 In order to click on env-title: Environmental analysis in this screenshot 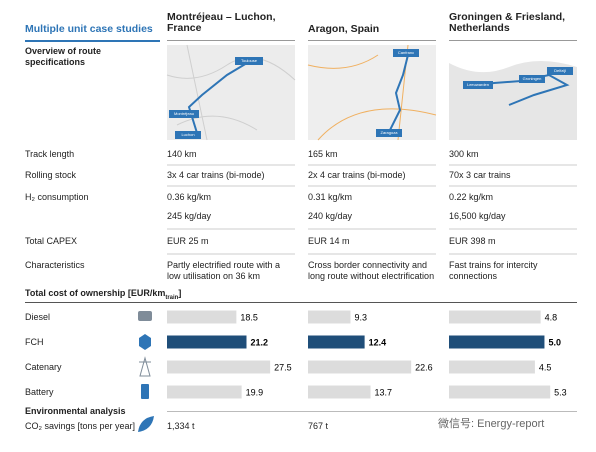, I will do `click(75, 411)`.